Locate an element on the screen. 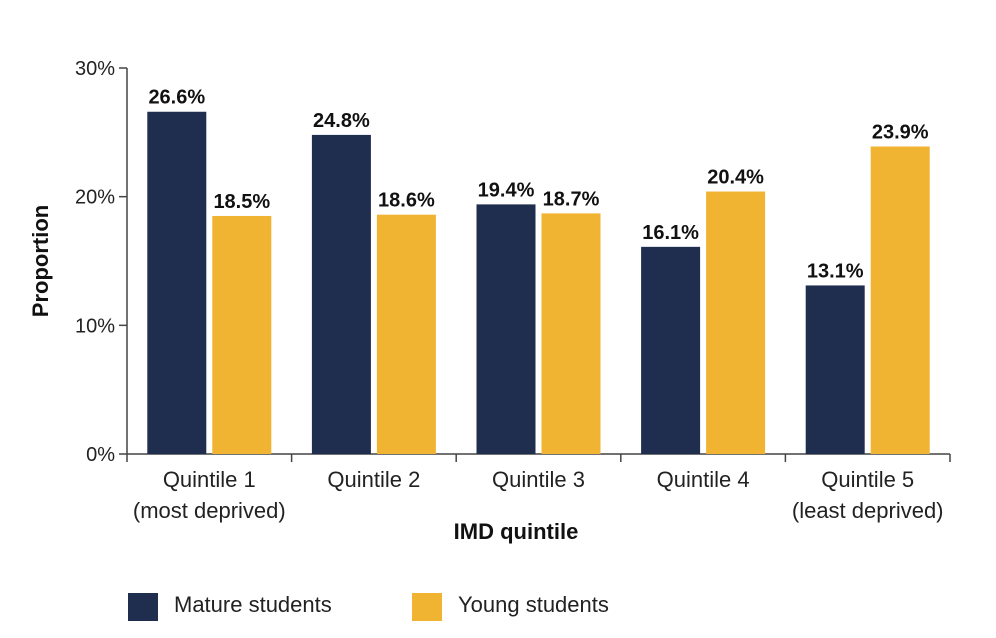 The width and height of the screenshot is (996, 638). legend-label: Young students is located at coordinates (533, 604).